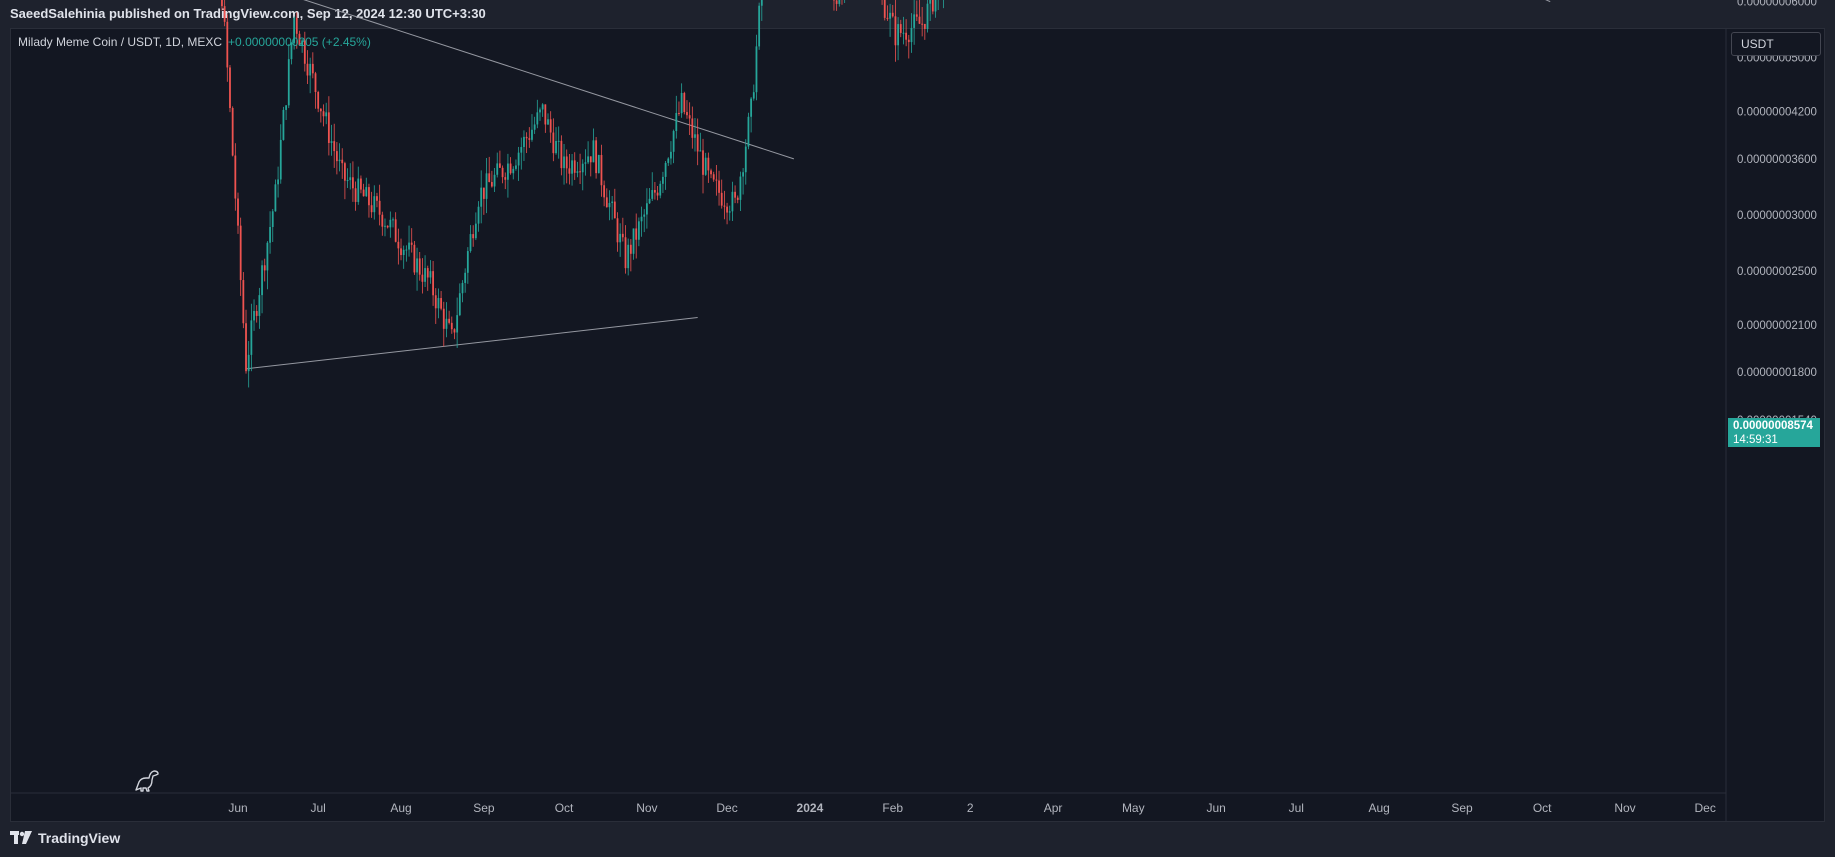  I want to click on price-tick-label: 0.00000001800, so click(1777, 373).